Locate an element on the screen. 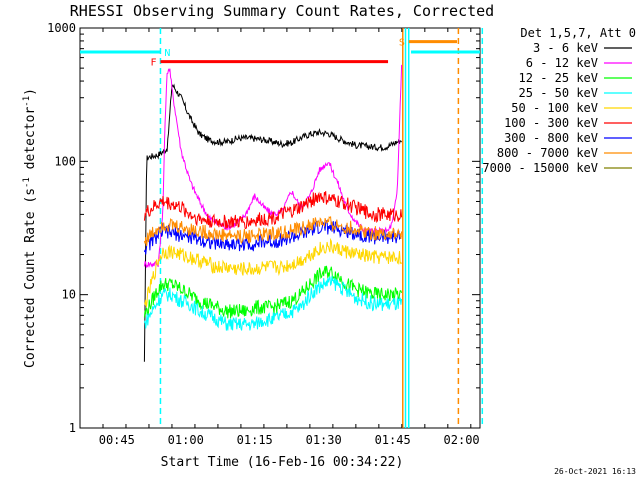  legend-label: 12 - 25 keV is located at coordinates (558, 78).